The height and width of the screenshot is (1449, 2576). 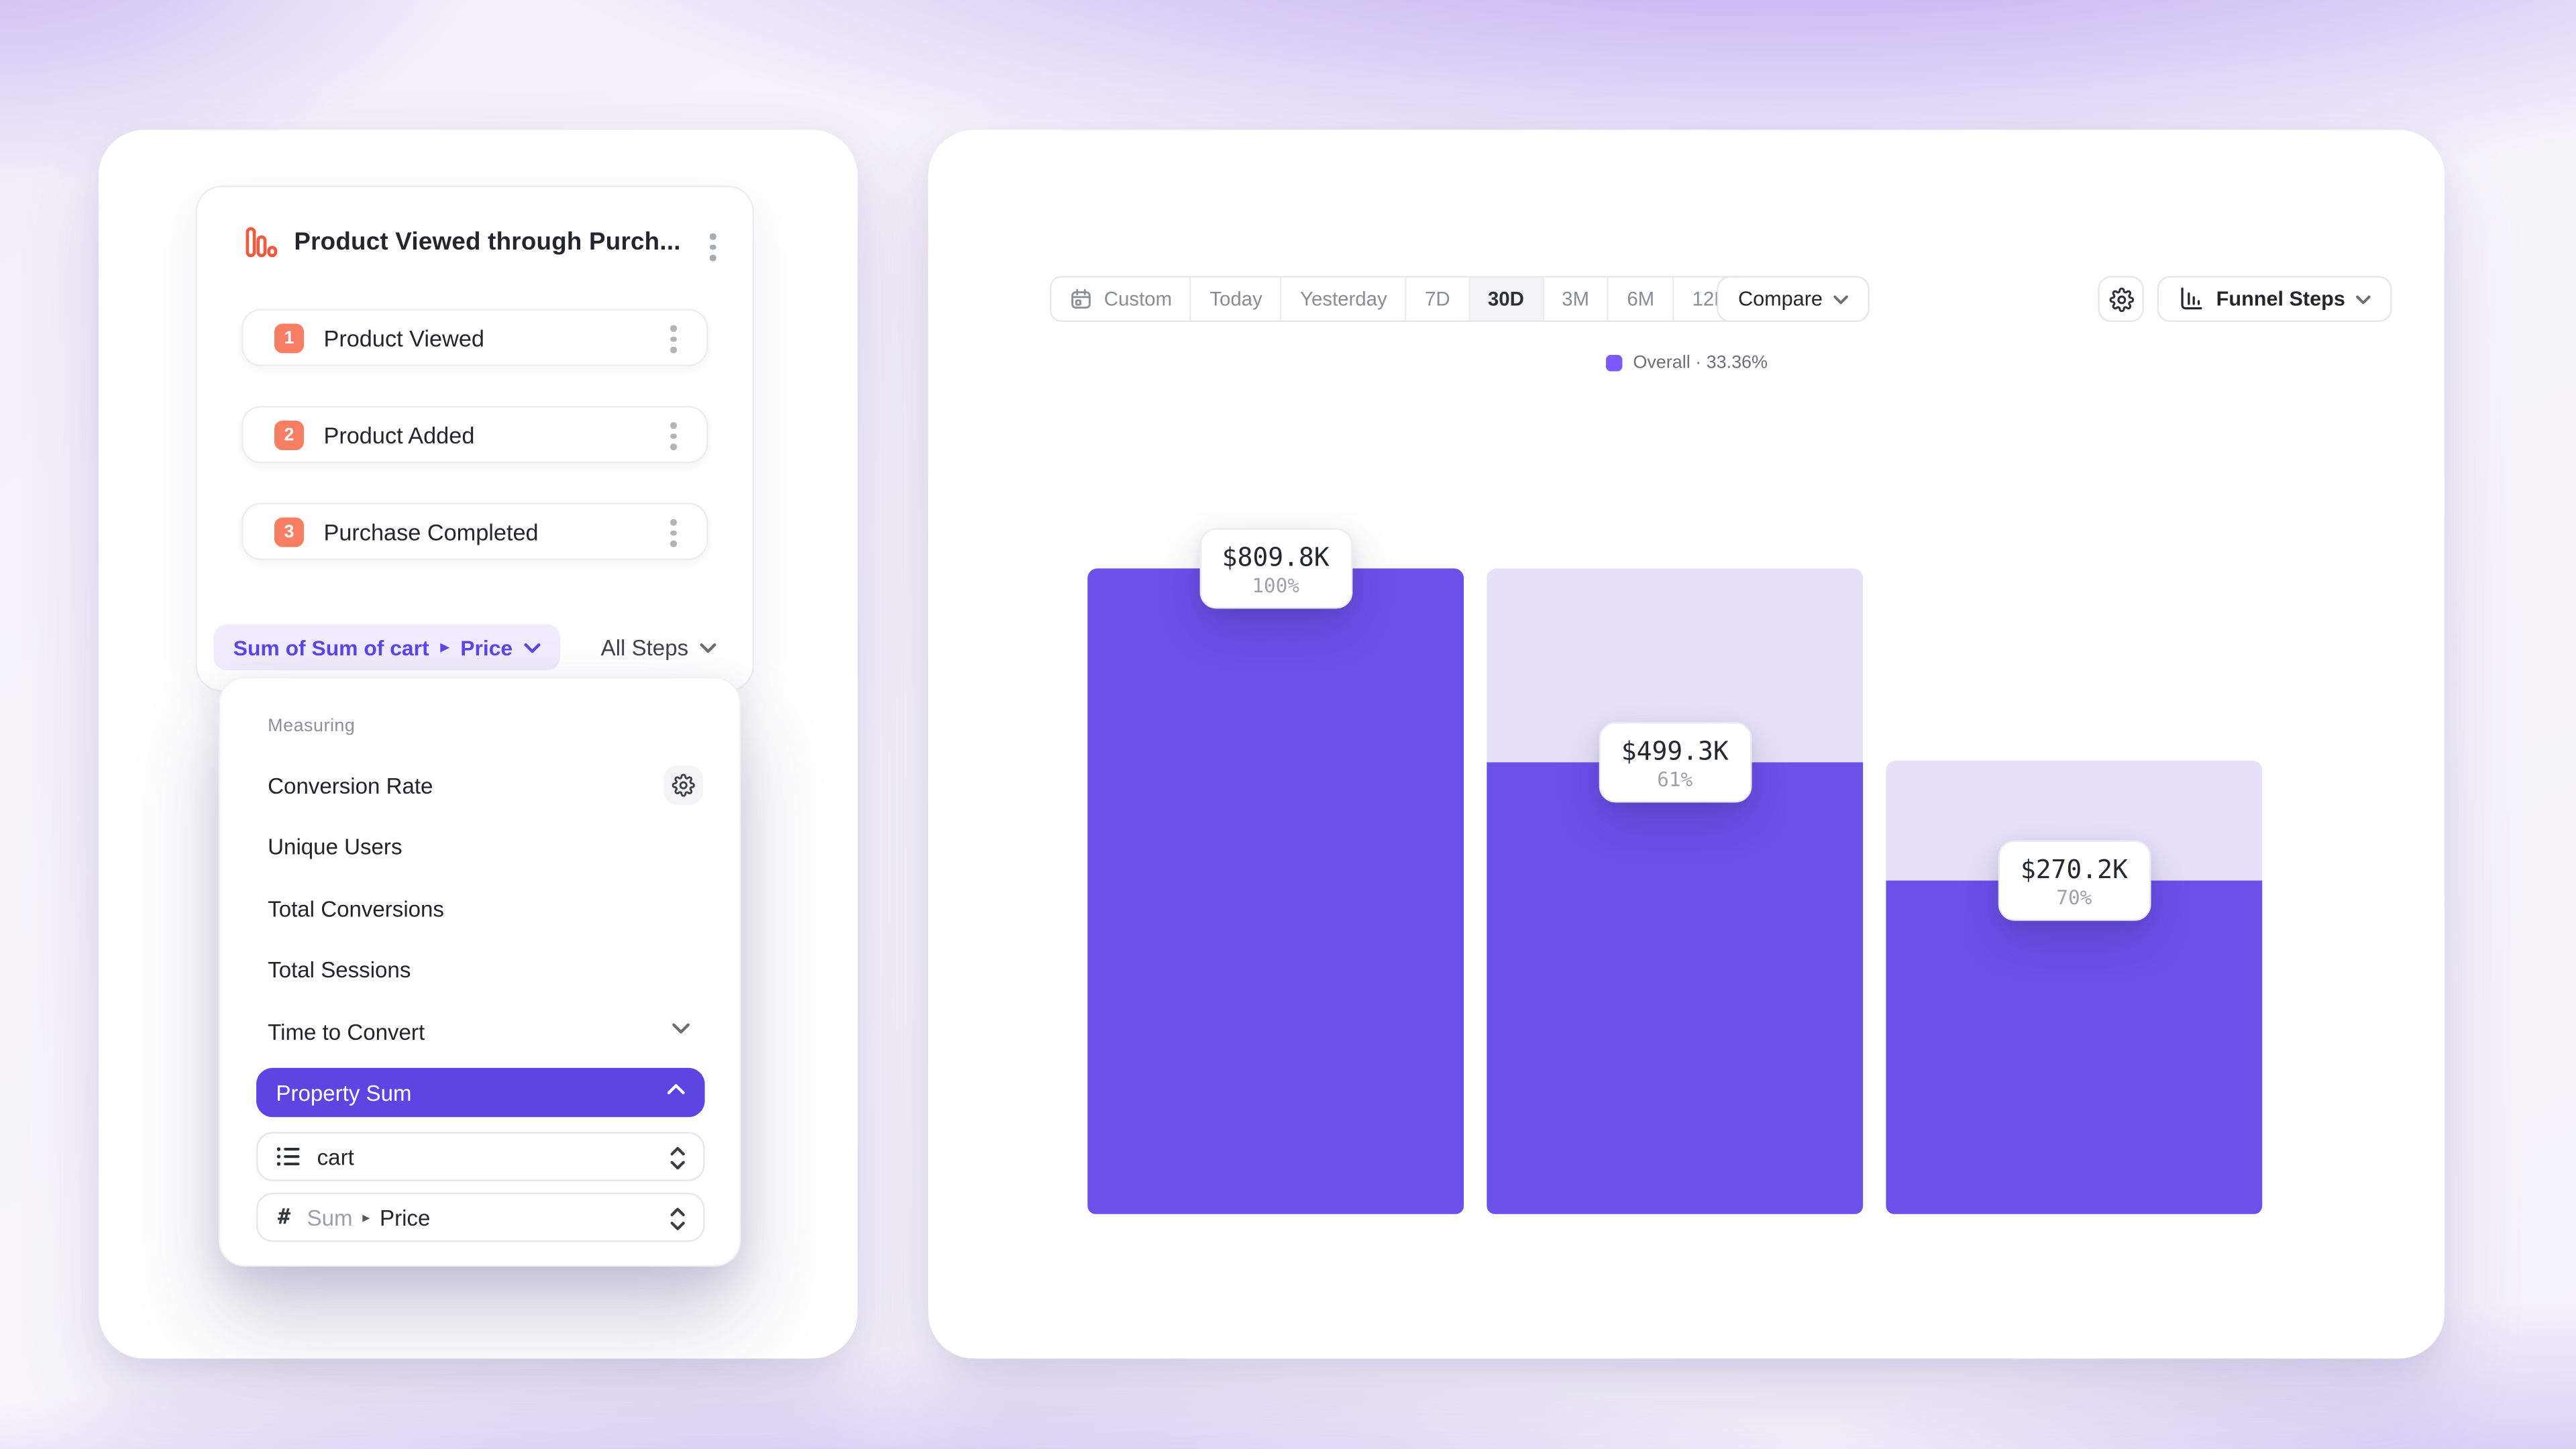 I want to click on step-label: Product Added, so click(x=399, y=434).